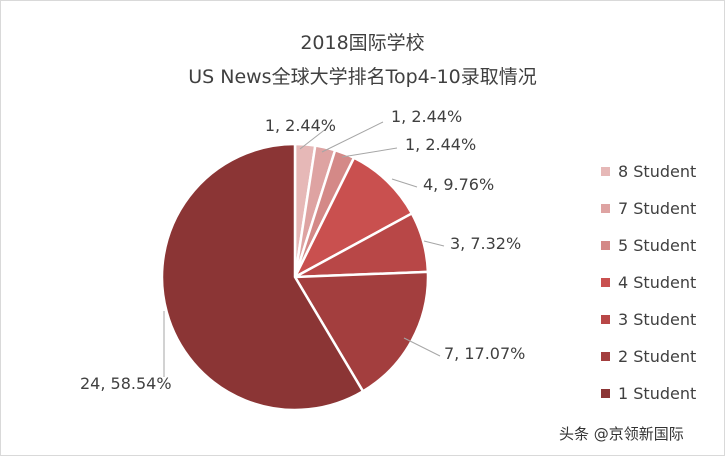 This screenshot has height=456, width=725. What do you see at coordinates (657, 282) in the screenshot?
I see `legend-label: 4 Student` at bounding box center [657, 282].